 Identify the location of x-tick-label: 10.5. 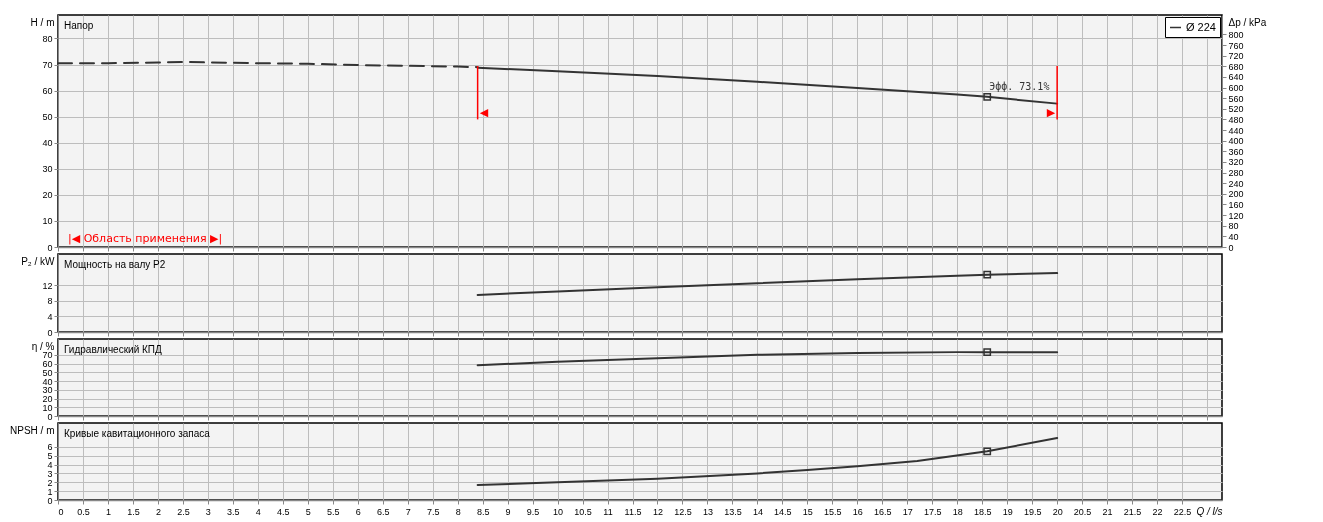
(583, 511).